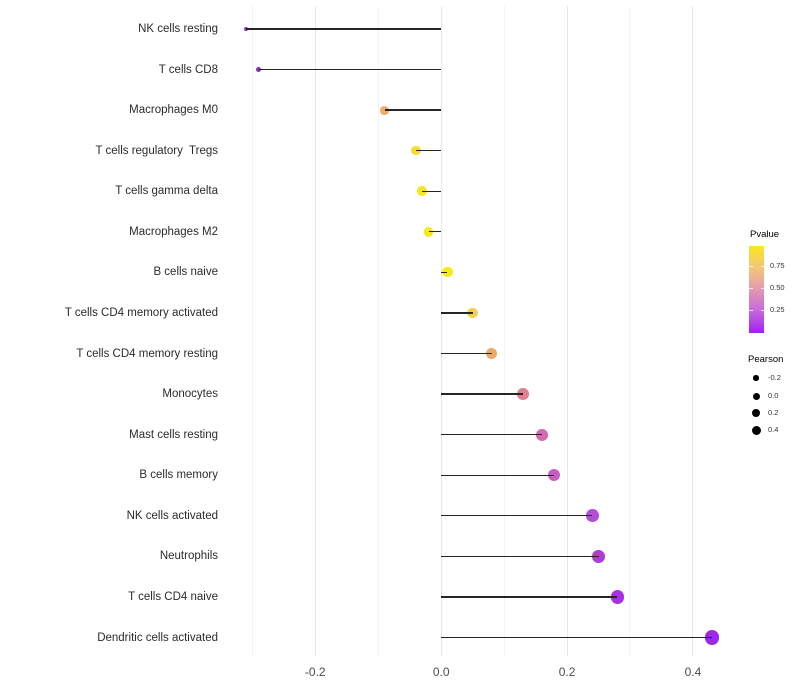 The width and height of the screenshot is (800, 700). What do you see at coordinates (188, 556) in the screenshot?
I see `y-axis-label: Neutrophils` at bounding box center [188, 556].